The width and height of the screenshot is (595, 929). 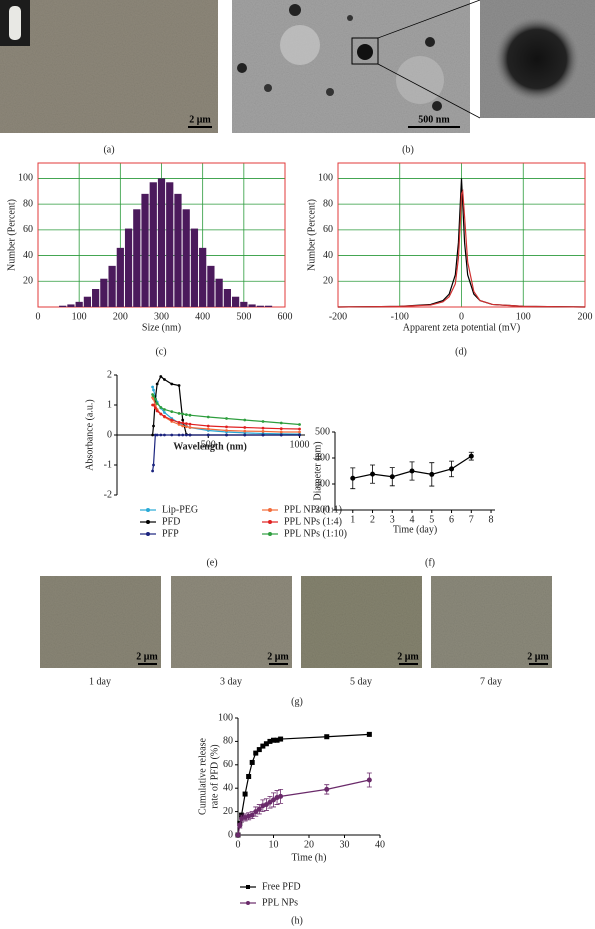 I want to click on y-tick-label: 100, so click(x=25, y=178).